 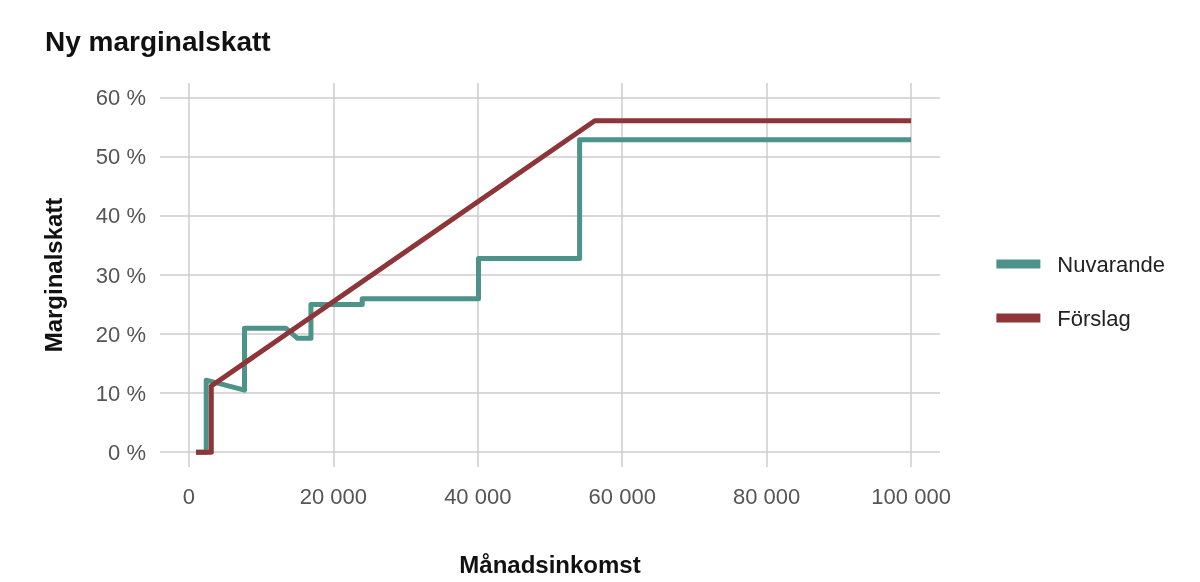 What do you see at coordinates (120, 98) in the screenshot?
I see `y-tick-label: 60 %` at bounding box center [120, 98].